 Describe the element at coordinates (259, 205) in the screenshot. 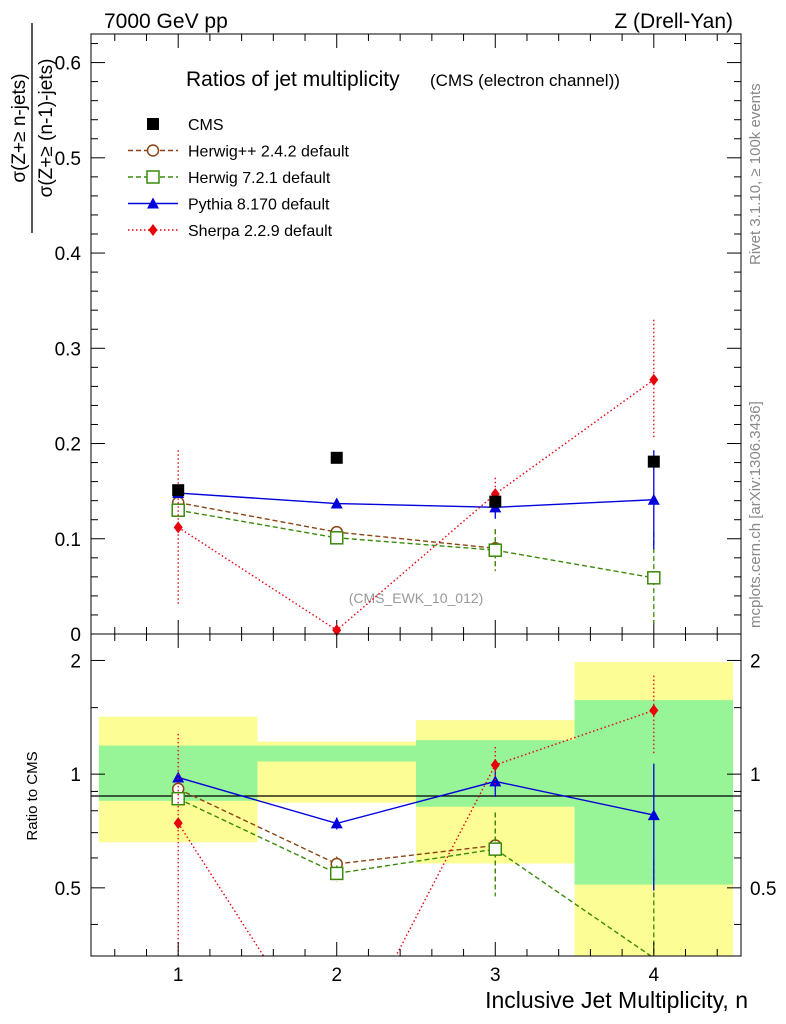

I see `legend-label: Pythia 8.170 default` at that location.